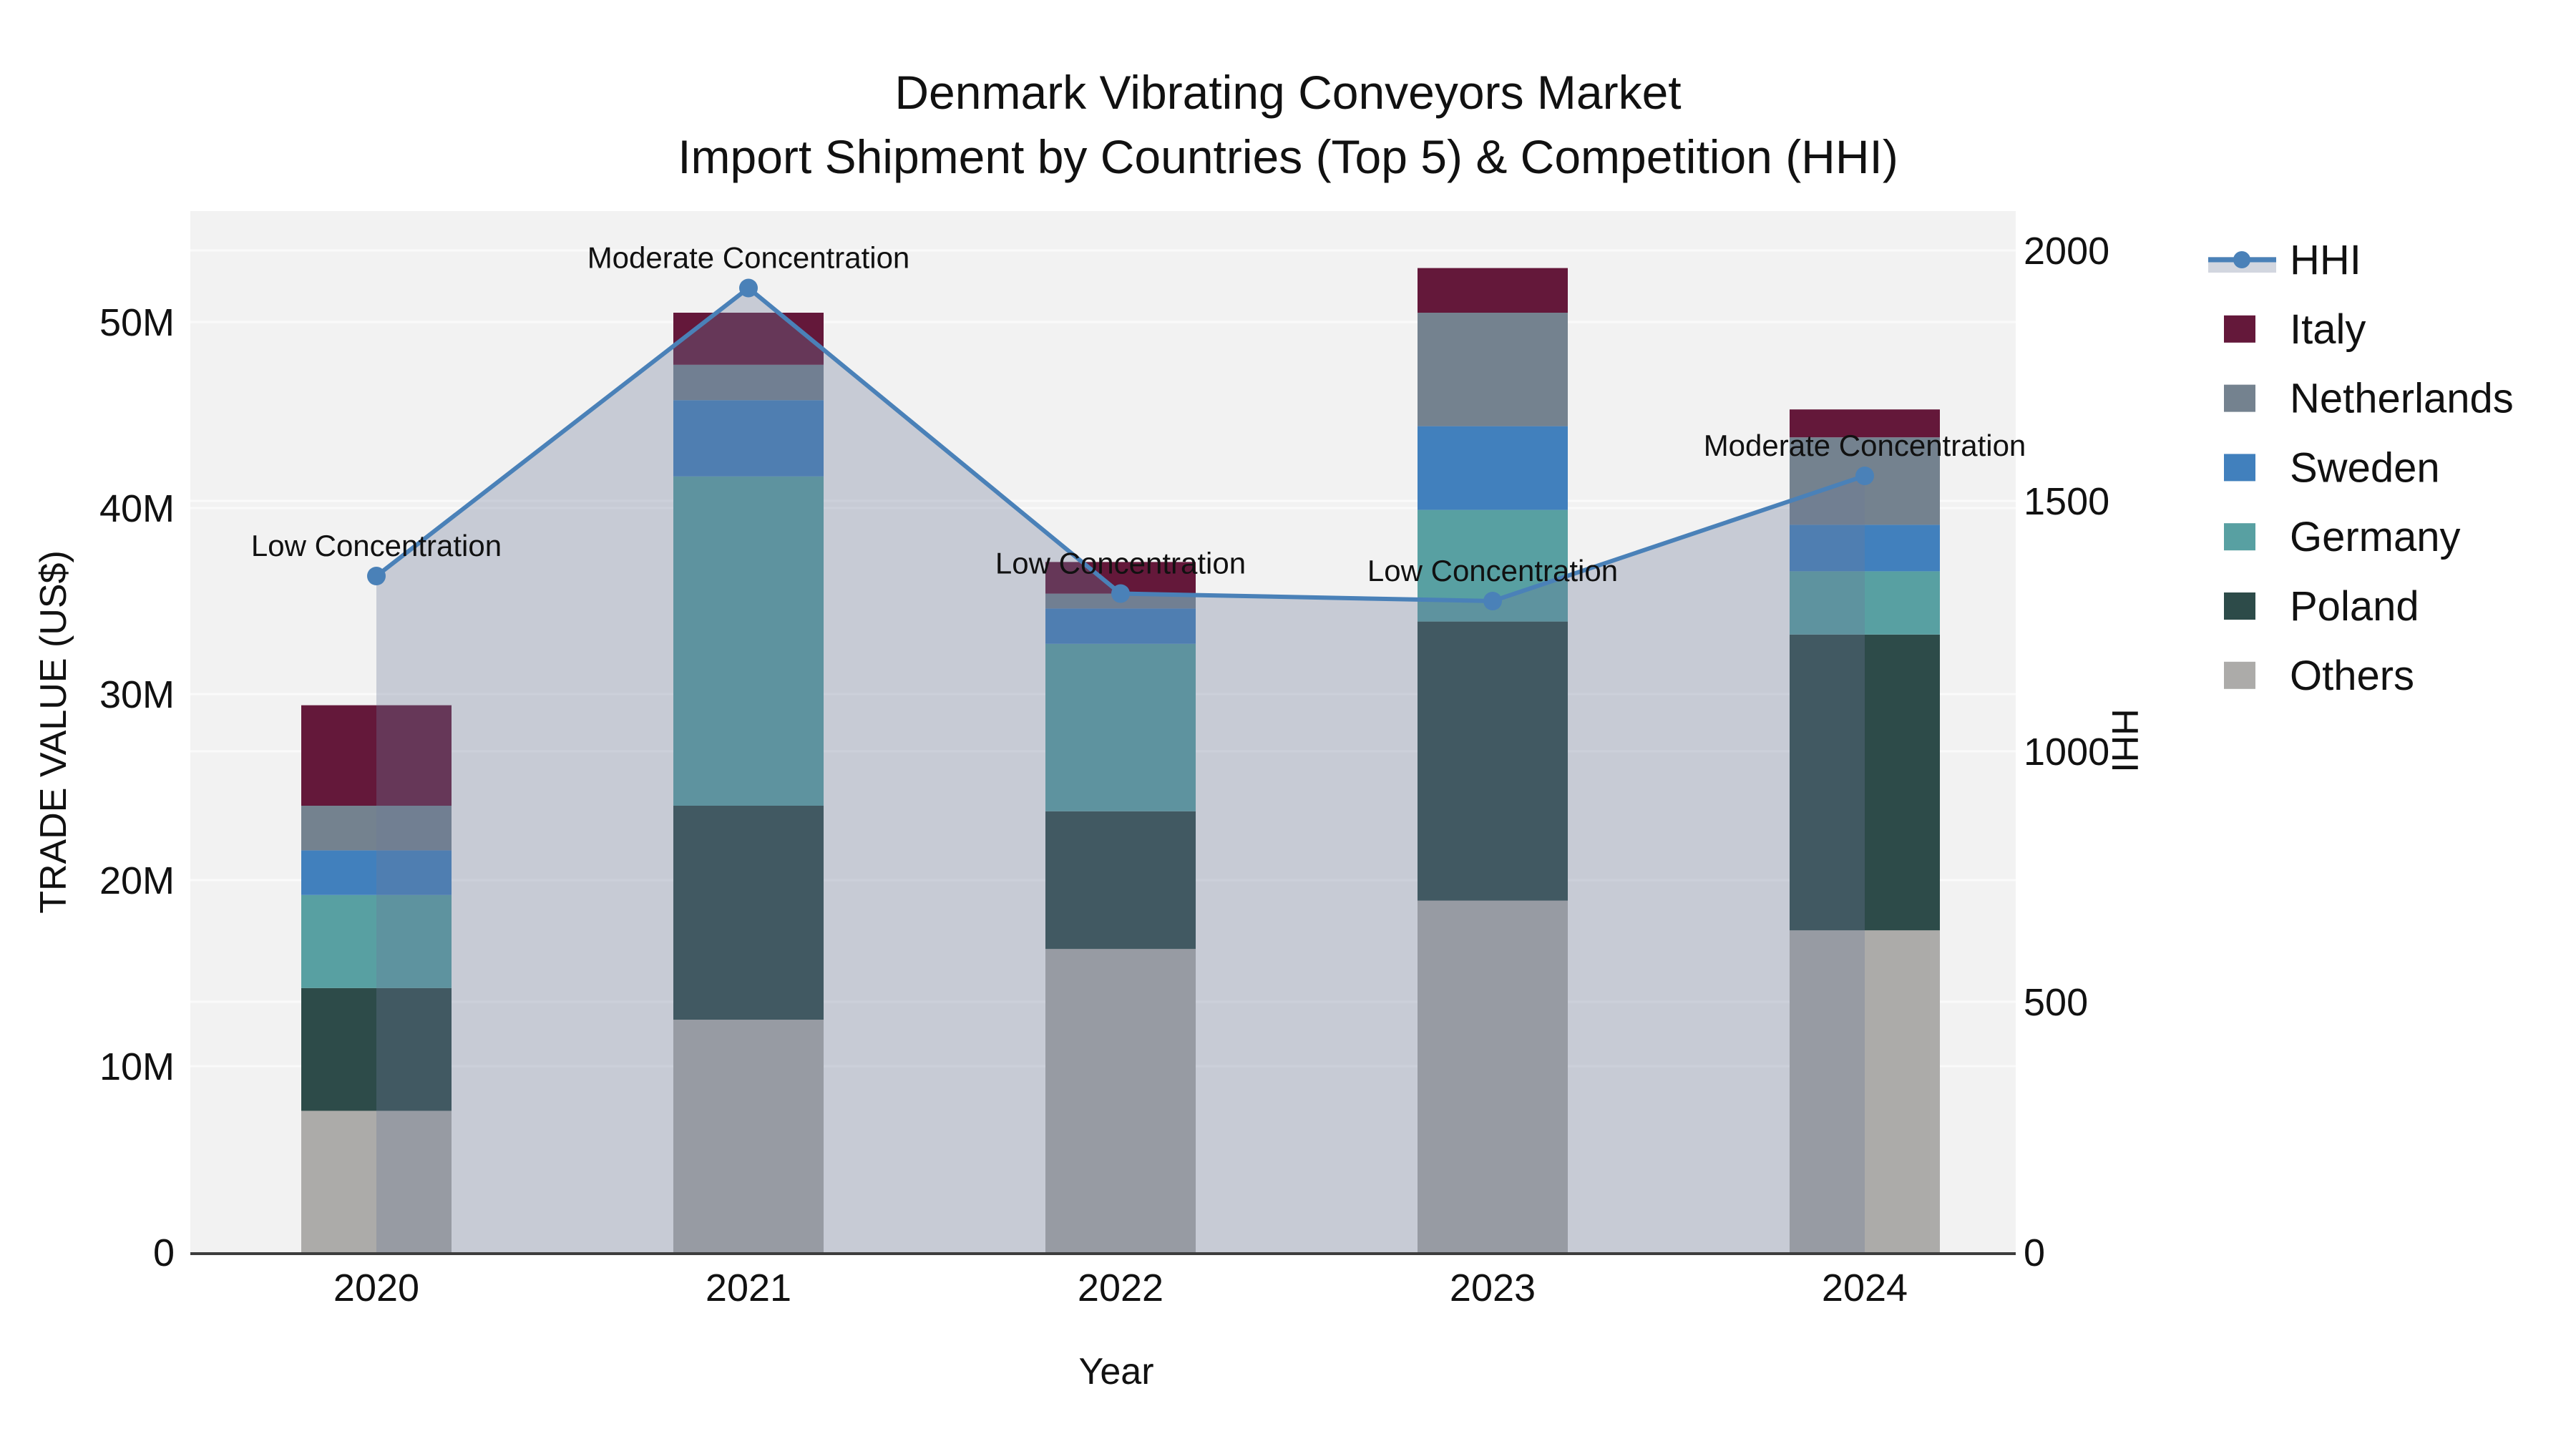 This screenshot has height=1449, width=2576. Describe the element at coordinates (1493, 1288) in the screenshot. I see `x-tick-2023: 2023` at that location.